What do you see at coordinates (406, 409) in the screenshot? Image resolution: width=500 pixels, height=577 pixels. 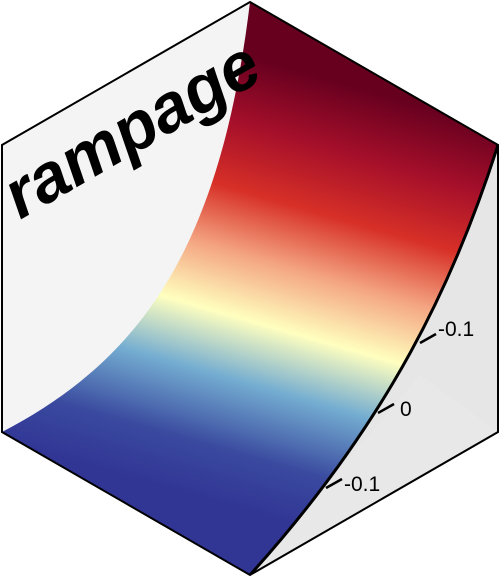 I see `axis-tick-label-mid: 0` at bounding box center [406, 409].